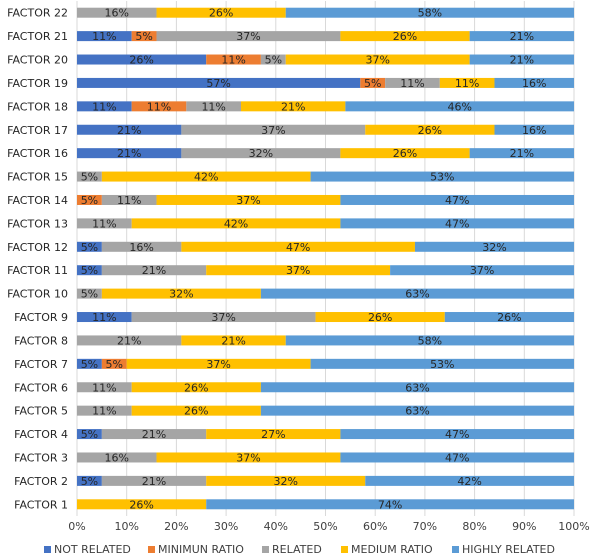 This screenshot has height=557, width=592. What do you see at coordinates (297, 549) in the screenshot?
I see `legend-label: RELATED` at bounding box center [297, 549].